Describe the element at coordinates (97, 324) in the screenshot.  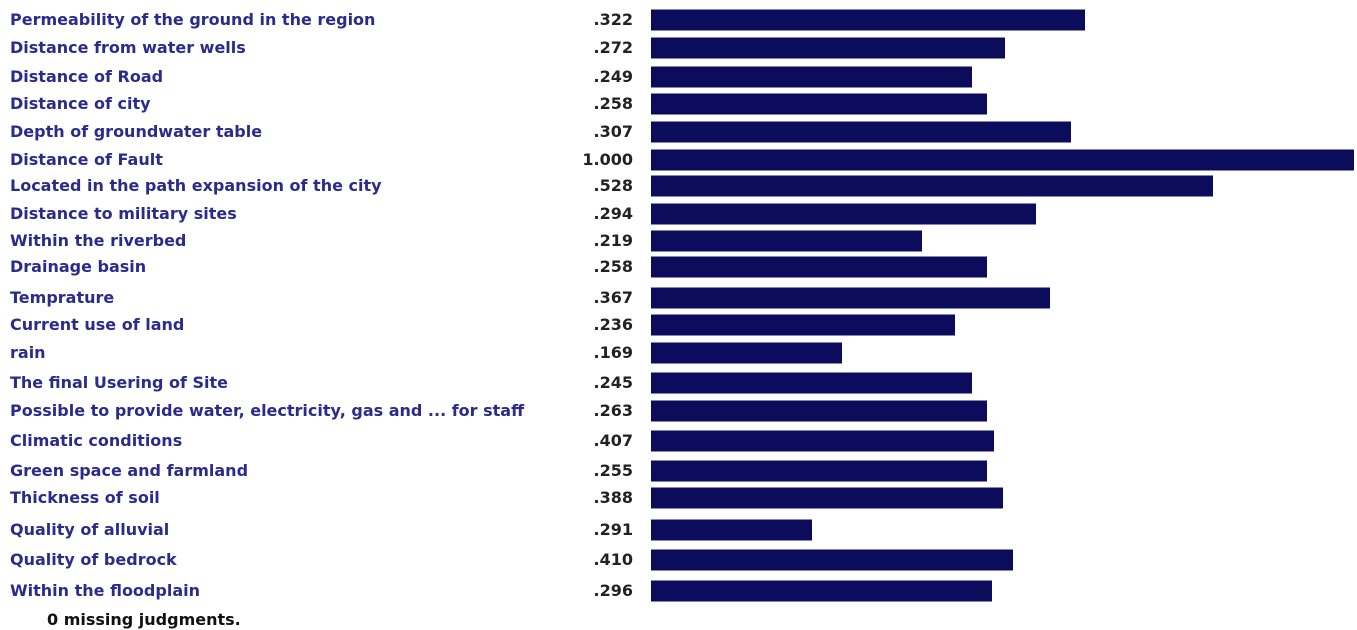
I see `category-label: Current use of land` at that location.